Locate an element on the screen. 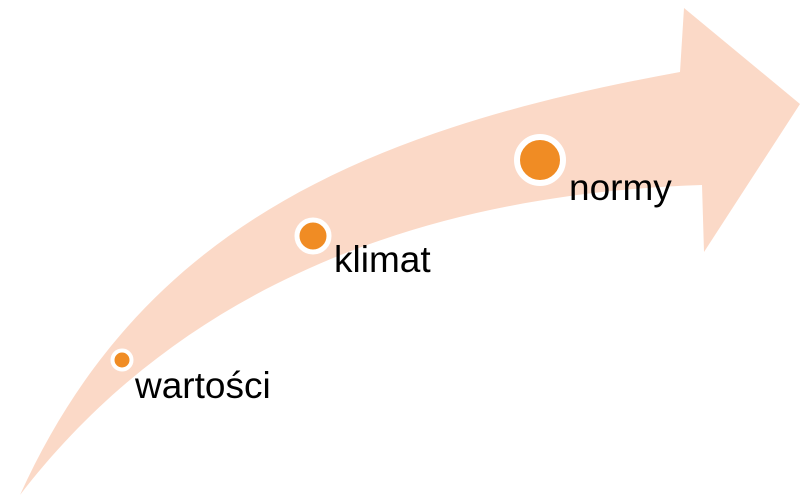 This screenshot has height=503, width=804. step-label-wartosci: wartości is located at coordinates (202, 385).